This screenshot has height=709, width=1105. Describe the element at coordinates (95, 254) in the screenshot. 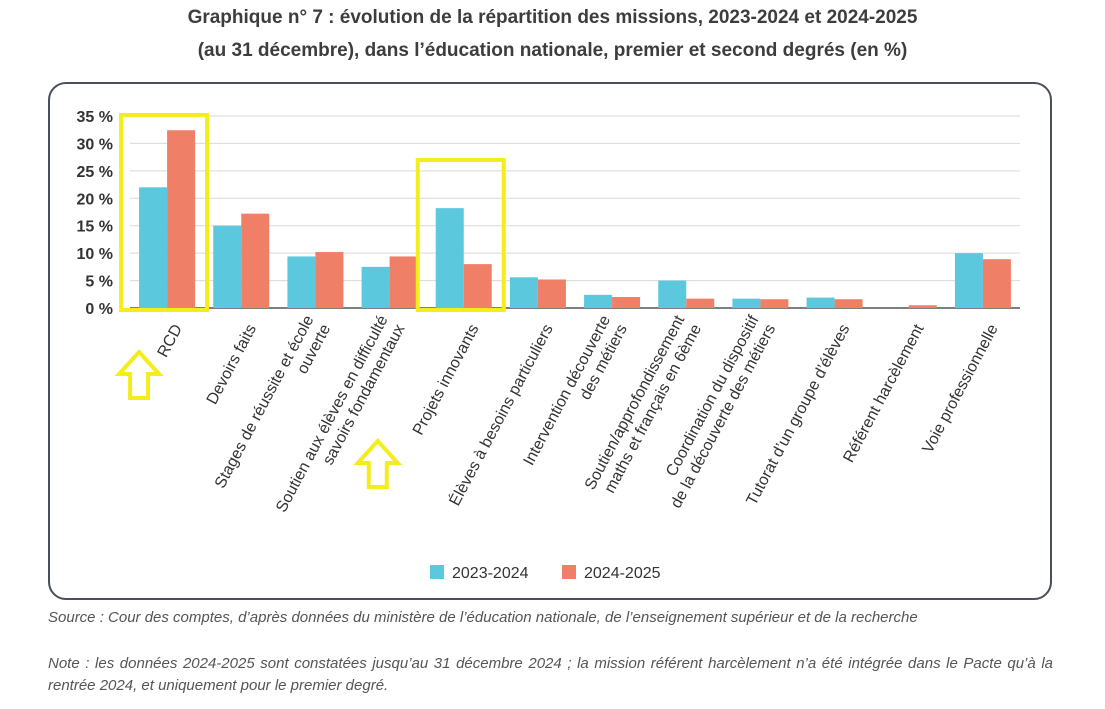

I see `y-tick-label: 10 %` at that location.